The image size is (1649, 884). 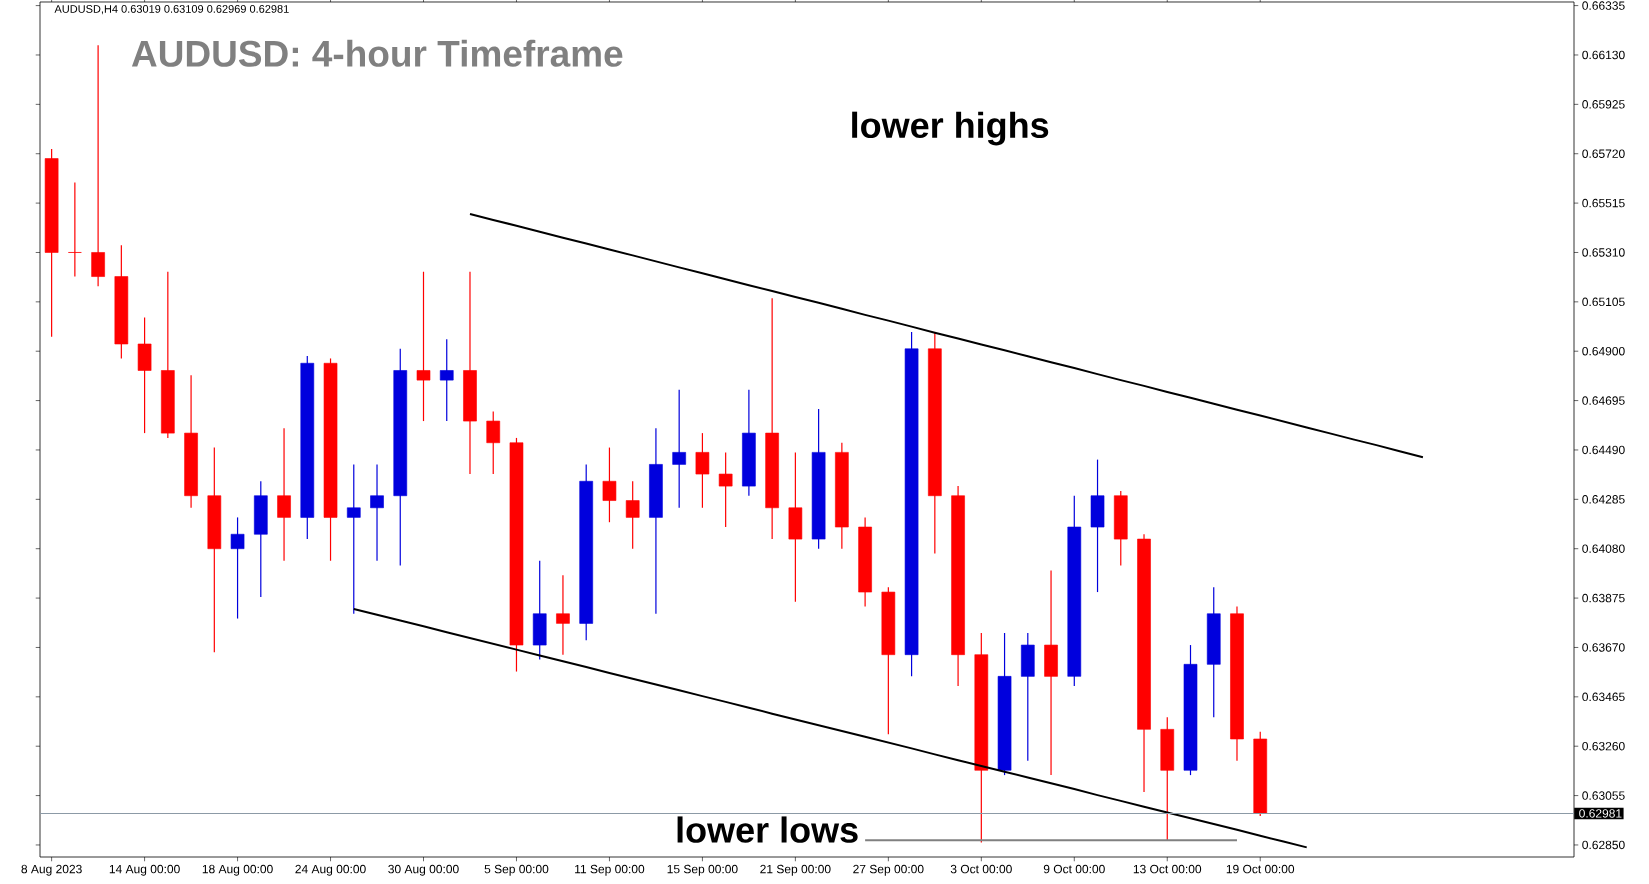 I want to click on annotation: lower highs, so click(x=950, y=128).